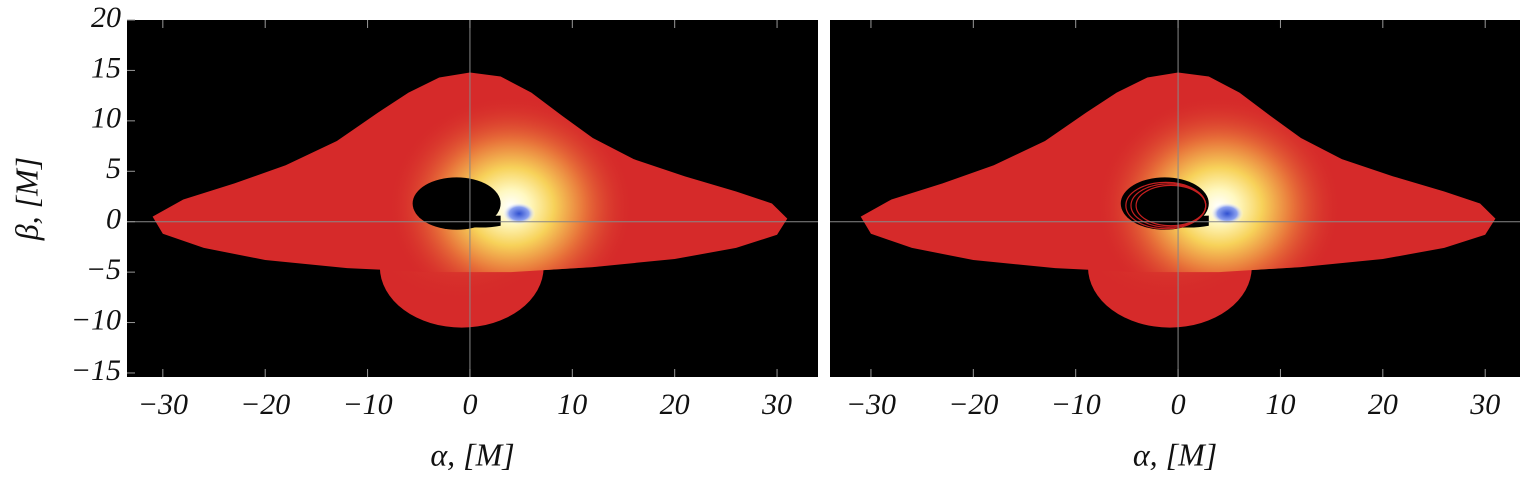 This screenshot has height=478, width=1529. I want to click on y-tick-label: −10, so click(96, 319).